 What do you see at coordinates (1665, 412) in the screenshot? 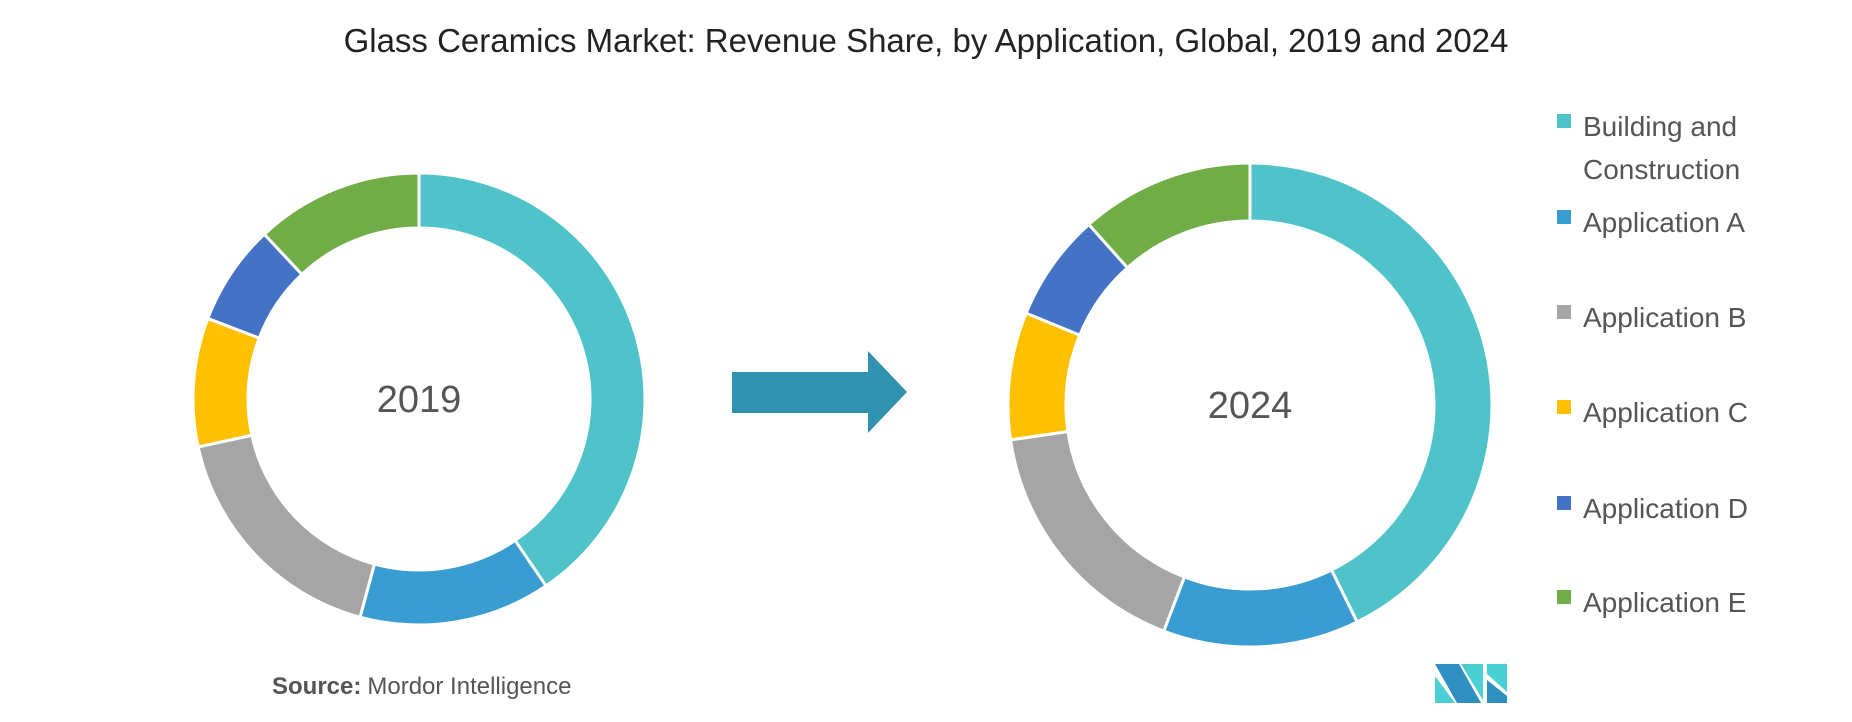
I see `legend-label: Application C` at bounding box center [1665, 412].